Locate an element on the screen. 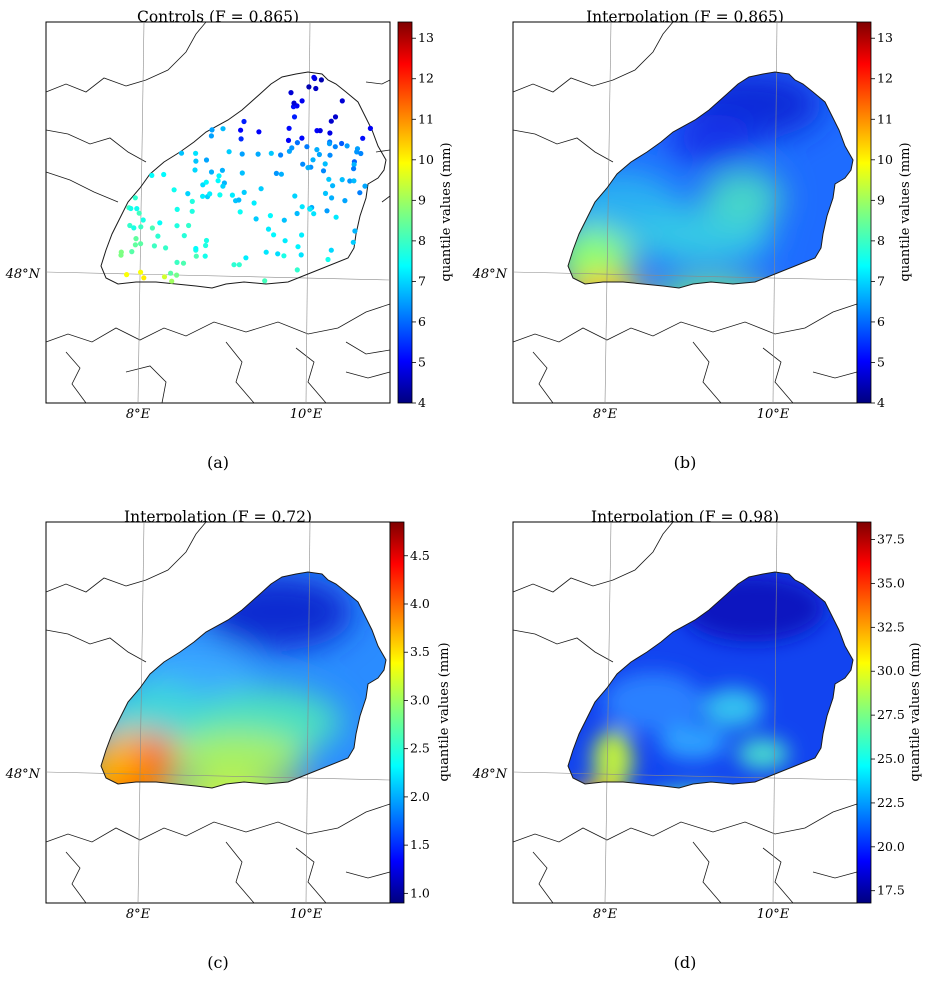  neighbor-borders is located at coordinates (218, 212).